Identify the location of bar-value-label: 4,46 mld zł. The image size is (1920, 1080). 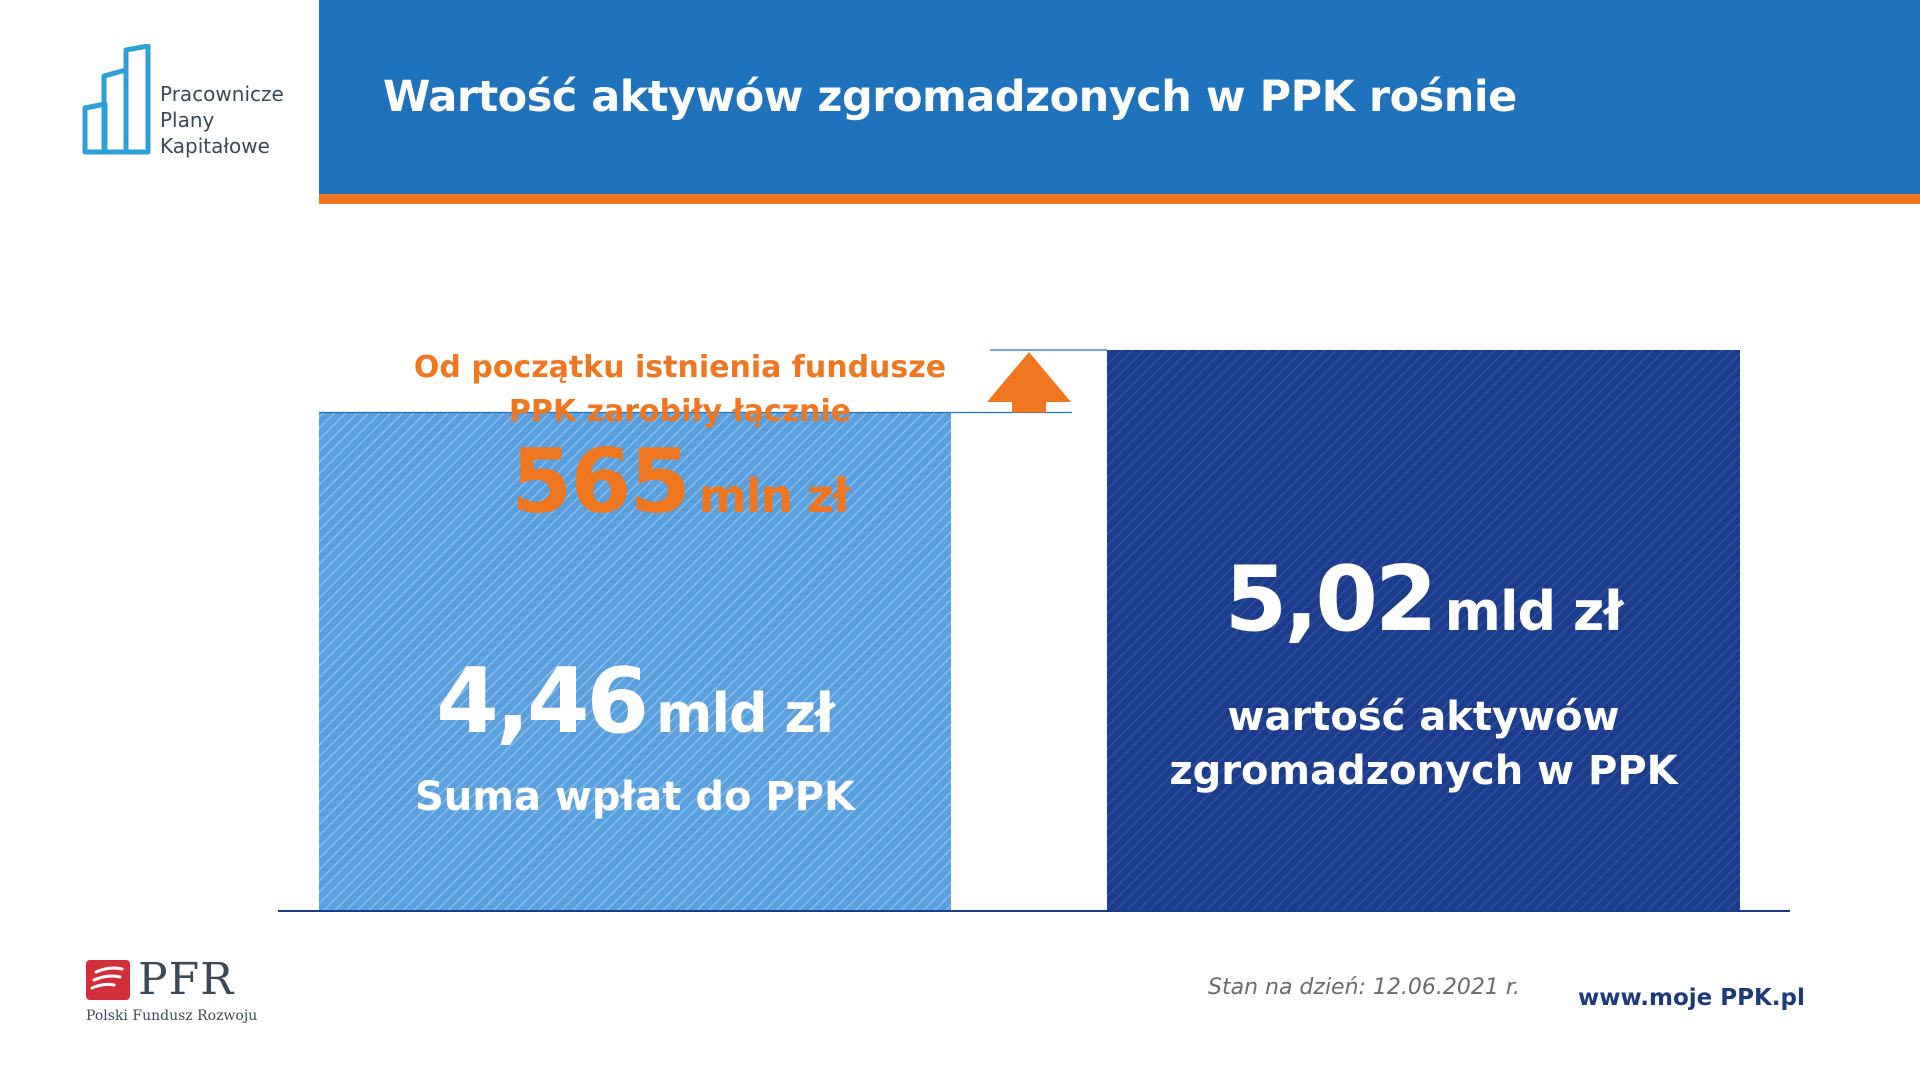
(635, 708).